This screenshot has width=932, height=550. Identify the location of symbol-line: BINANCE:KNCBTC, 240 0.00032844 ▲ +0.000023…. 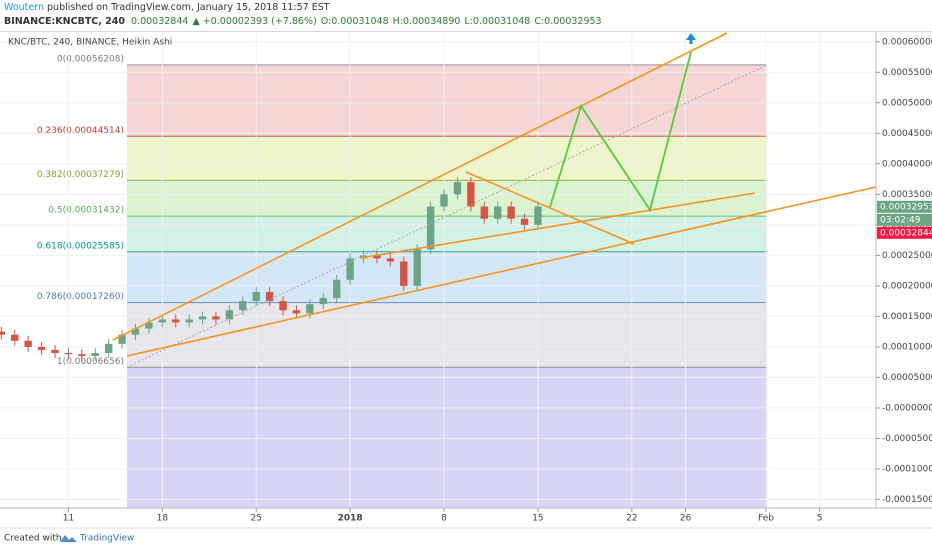
(303, 21).